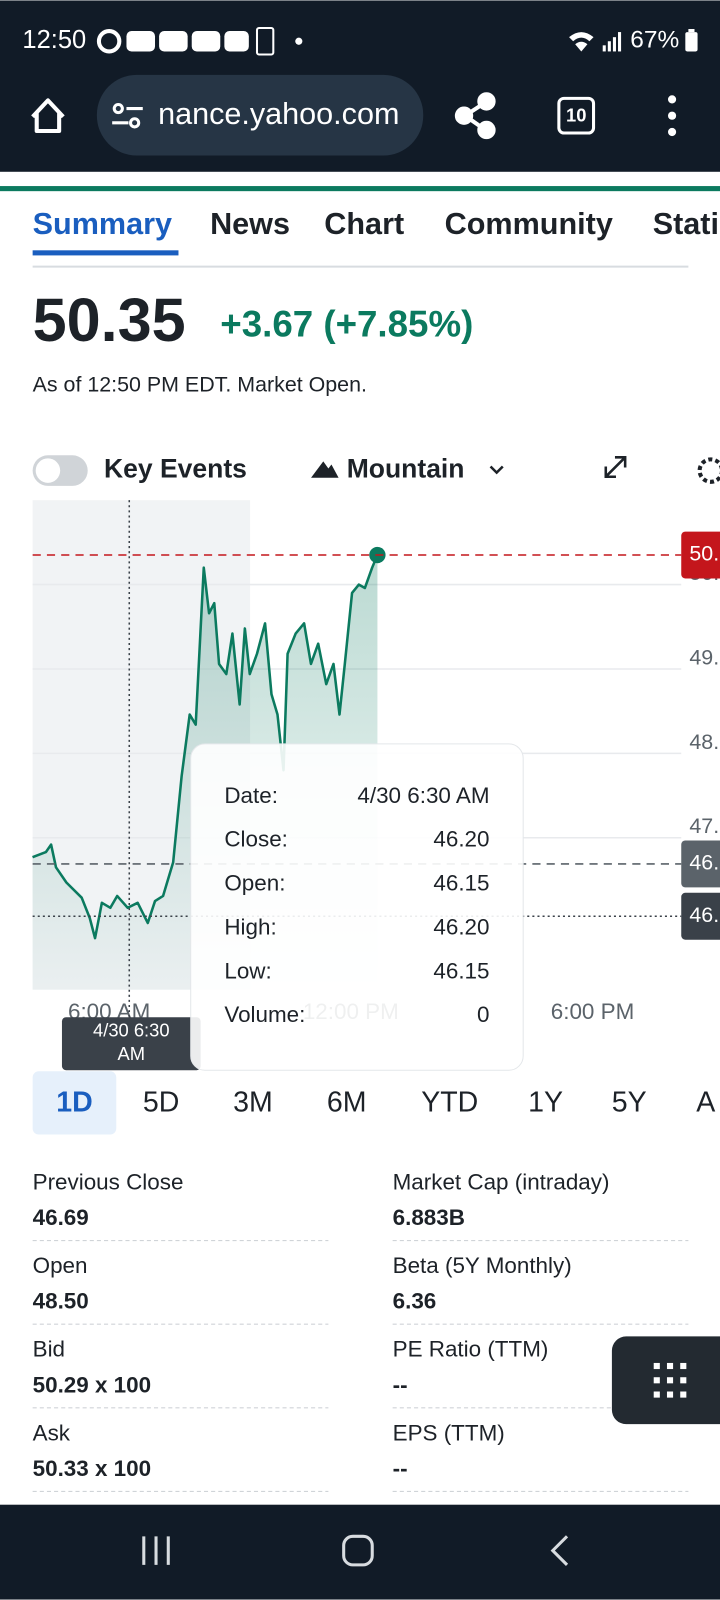  Describe the element at coordinates (278, 114) in the screenshot. I see `url-text: nance.yahoo.com` at that location.